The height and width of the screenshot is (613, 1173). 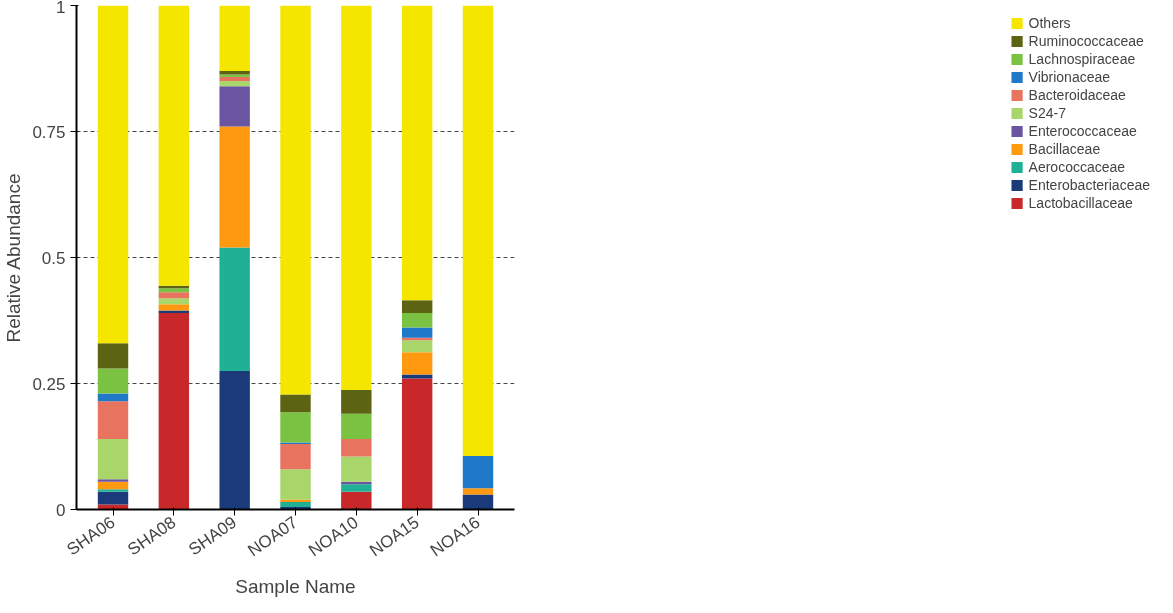 What do you see at coordinates (61, 510) in the screenshot?
I see `y-tick-label: 0` at bounding box center [61, 510].